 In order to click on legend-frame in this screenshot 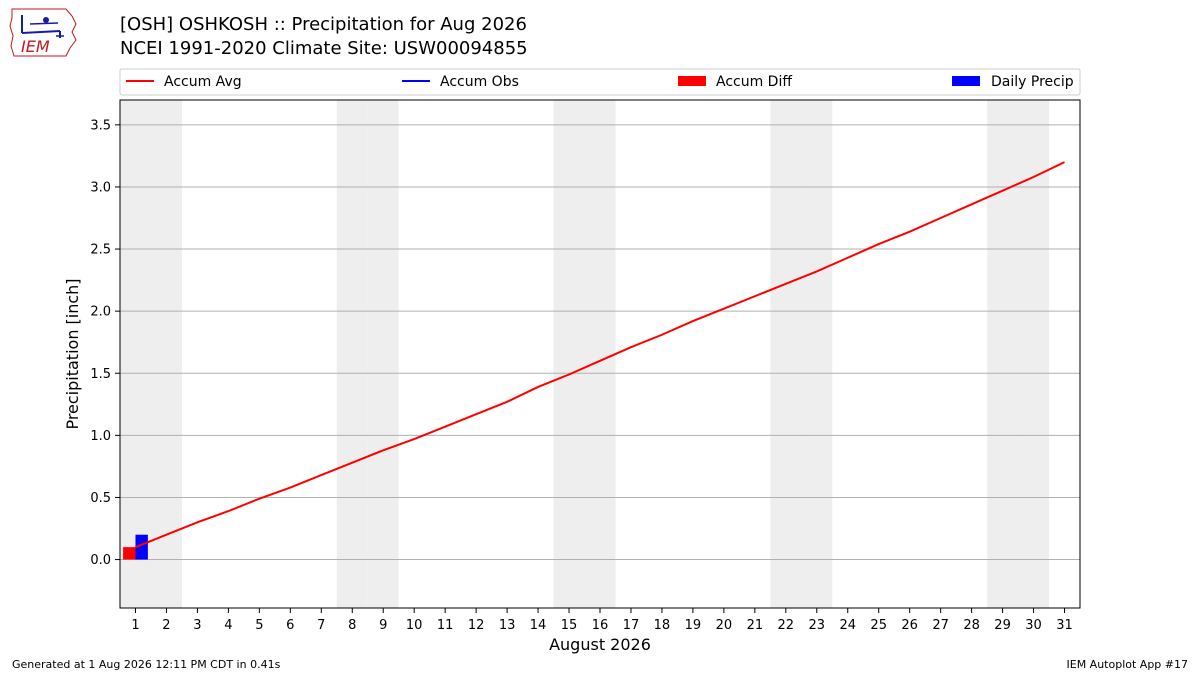, I will do `click(600, 82)`.